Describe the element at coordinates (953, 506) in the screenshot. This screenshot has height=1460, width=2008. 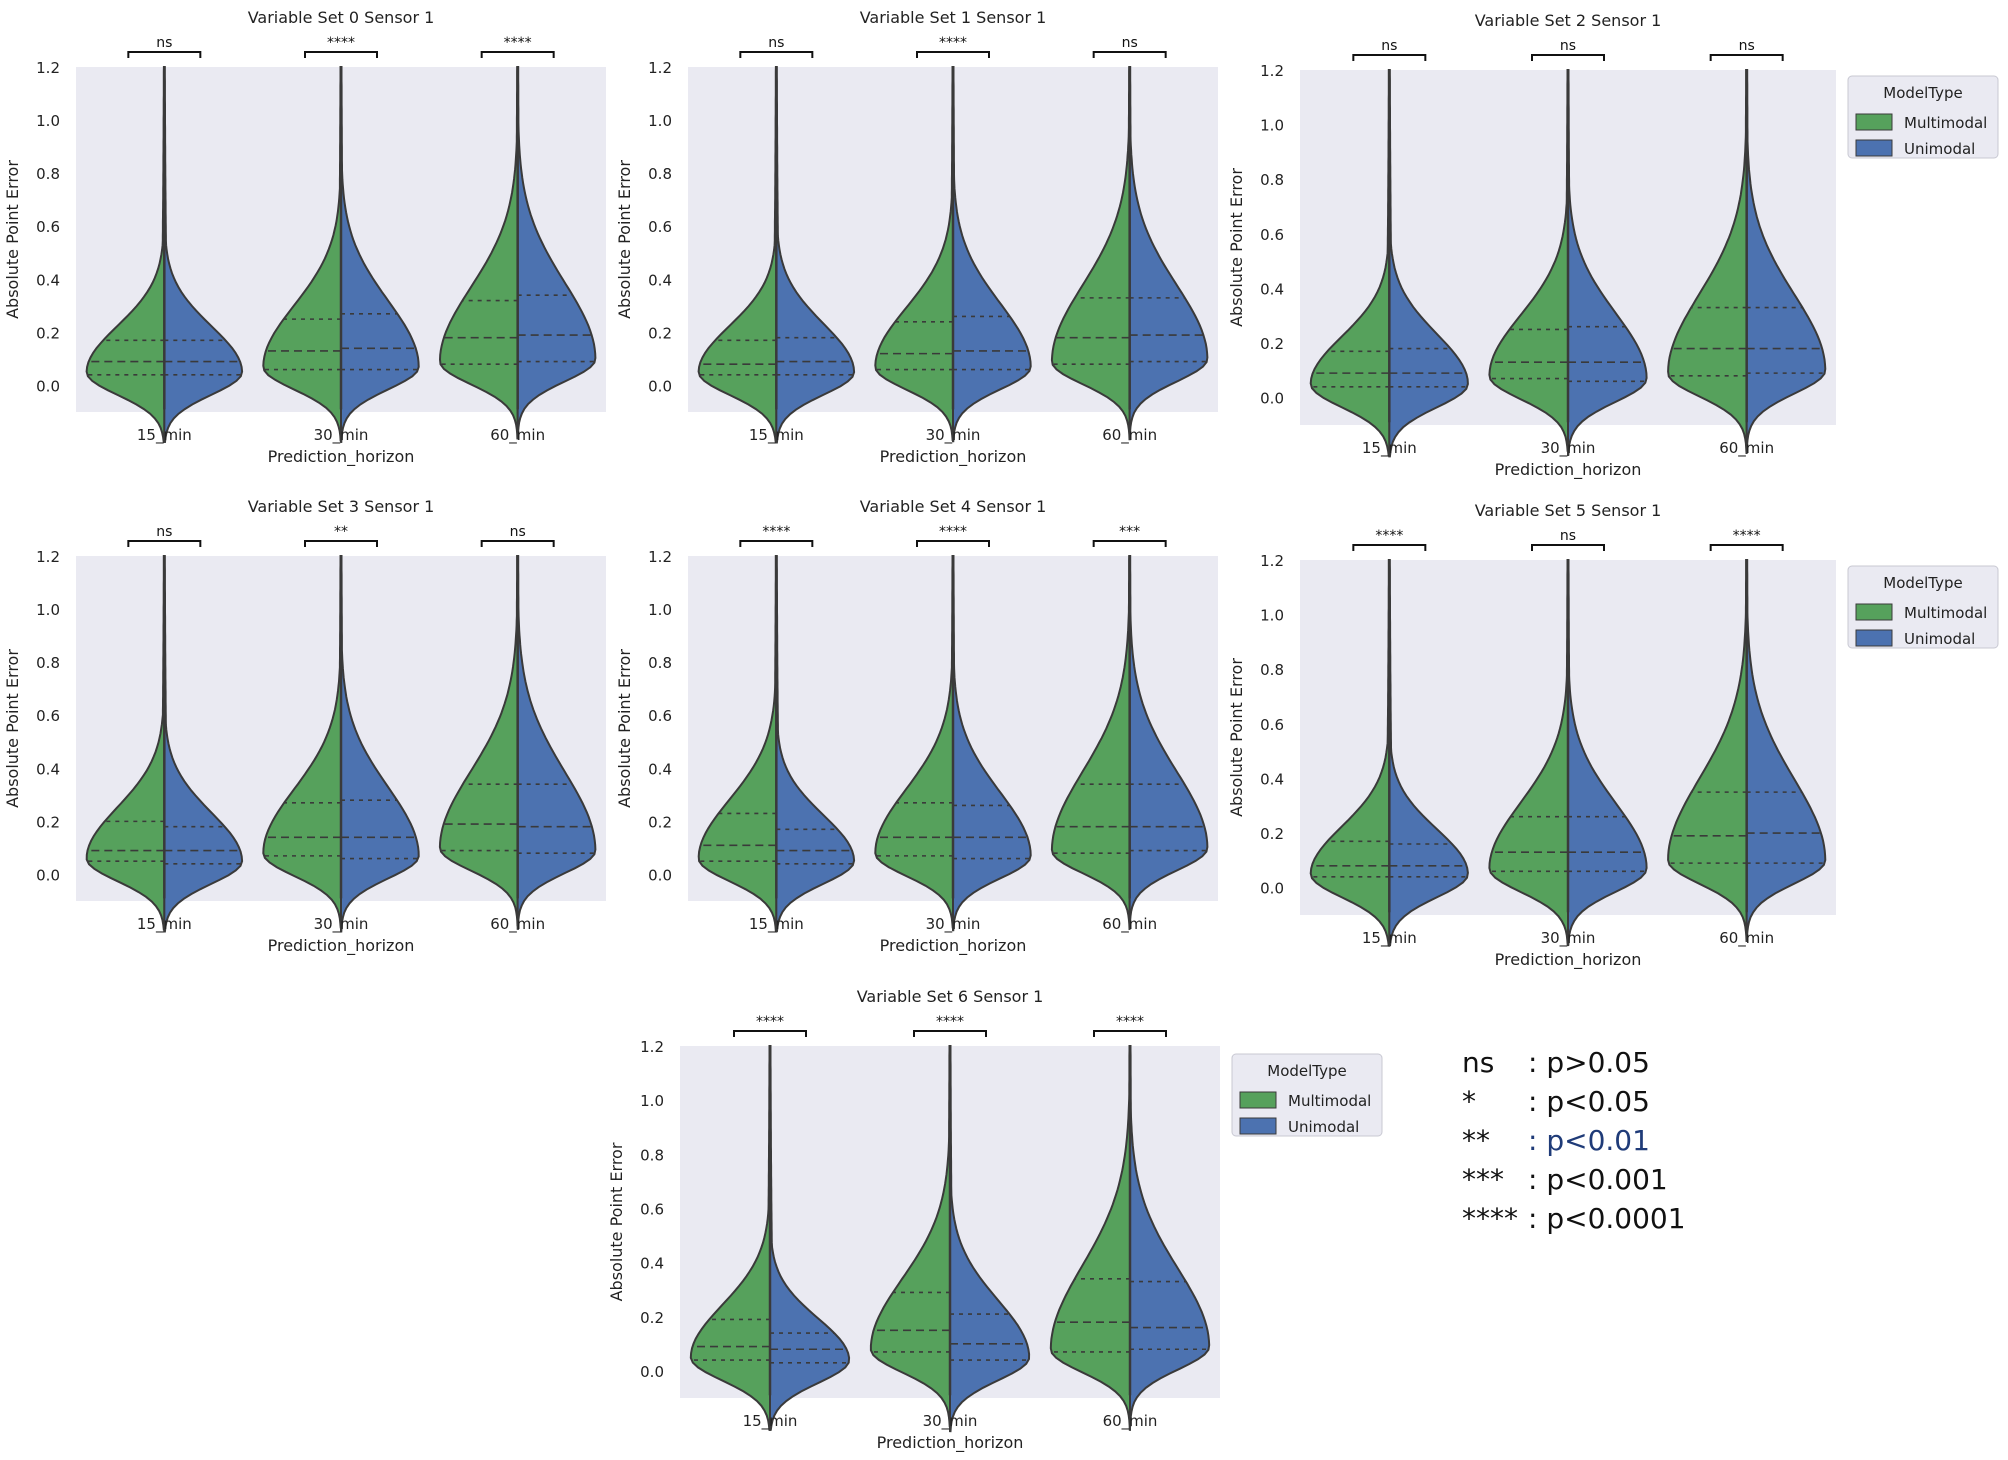
I see `chart-title: Variable Set 4 Sensor 1` at that location.